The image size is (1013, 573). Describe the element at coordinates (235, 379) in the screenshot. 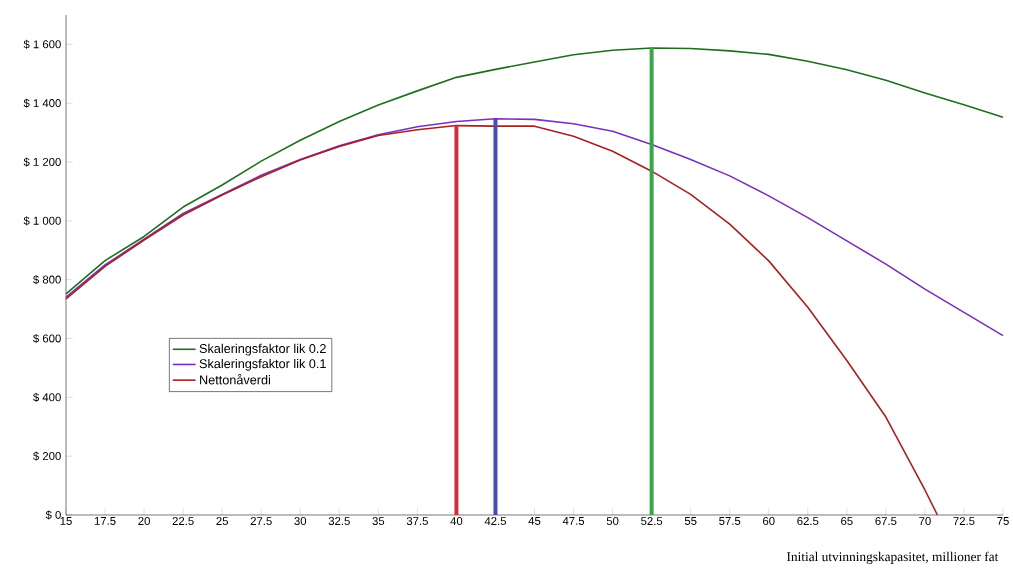

I see `legend-label: Nettonåverdi` at that location.